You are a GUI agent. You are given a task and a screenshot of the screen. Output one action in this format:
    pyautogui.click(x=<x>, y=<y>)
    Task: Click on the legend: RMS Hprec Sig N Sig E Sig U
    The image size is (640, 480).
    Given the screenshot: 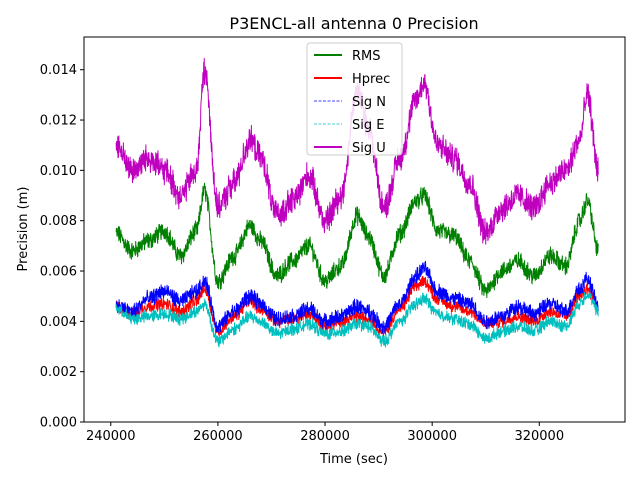 What is the action you would take?
    pyautogui.click(x=354, y=99)
    